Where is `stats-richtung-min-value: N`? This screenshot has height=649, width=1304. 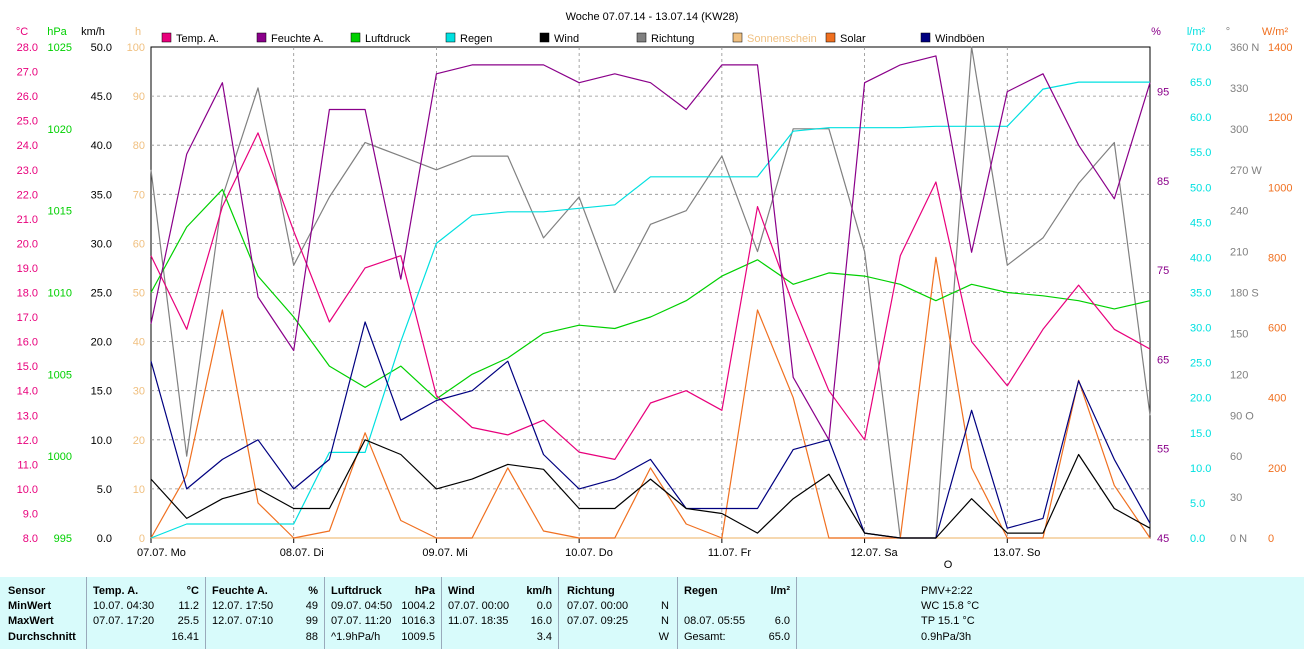
stats-richtung-min-value: N is located at coordinates (665, 606).